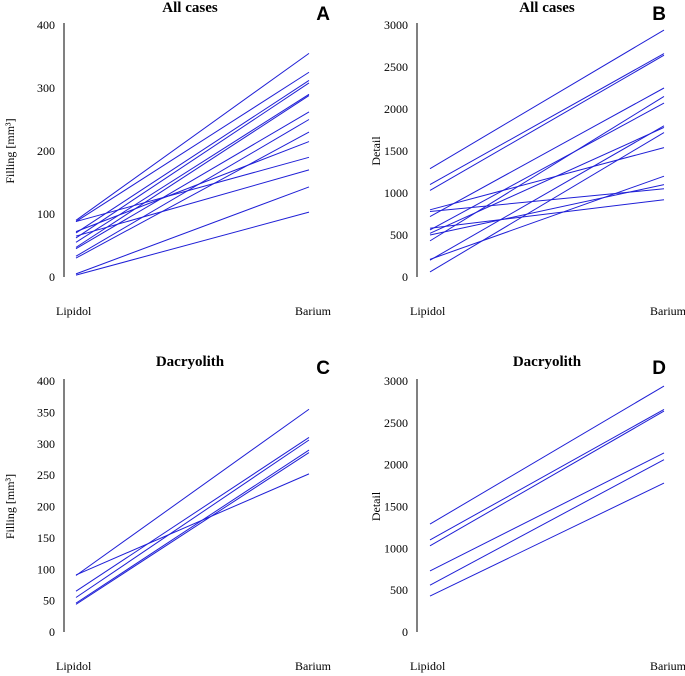 Image resolution: width=685 pixels, height=676 pixels. Describe the element at coordinates (52, 632) in the screenshot. I see `panel-c-y-tick-label: 0` at that location.